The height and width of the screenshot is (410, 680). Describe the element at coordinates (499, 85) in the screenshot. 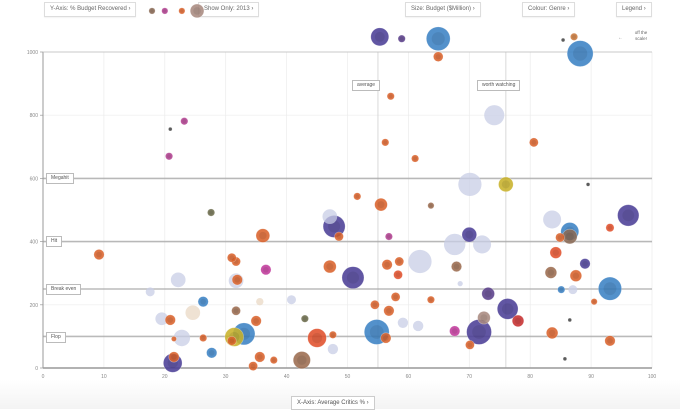

I see `worth-watching-line-label: worth watching` at that location.